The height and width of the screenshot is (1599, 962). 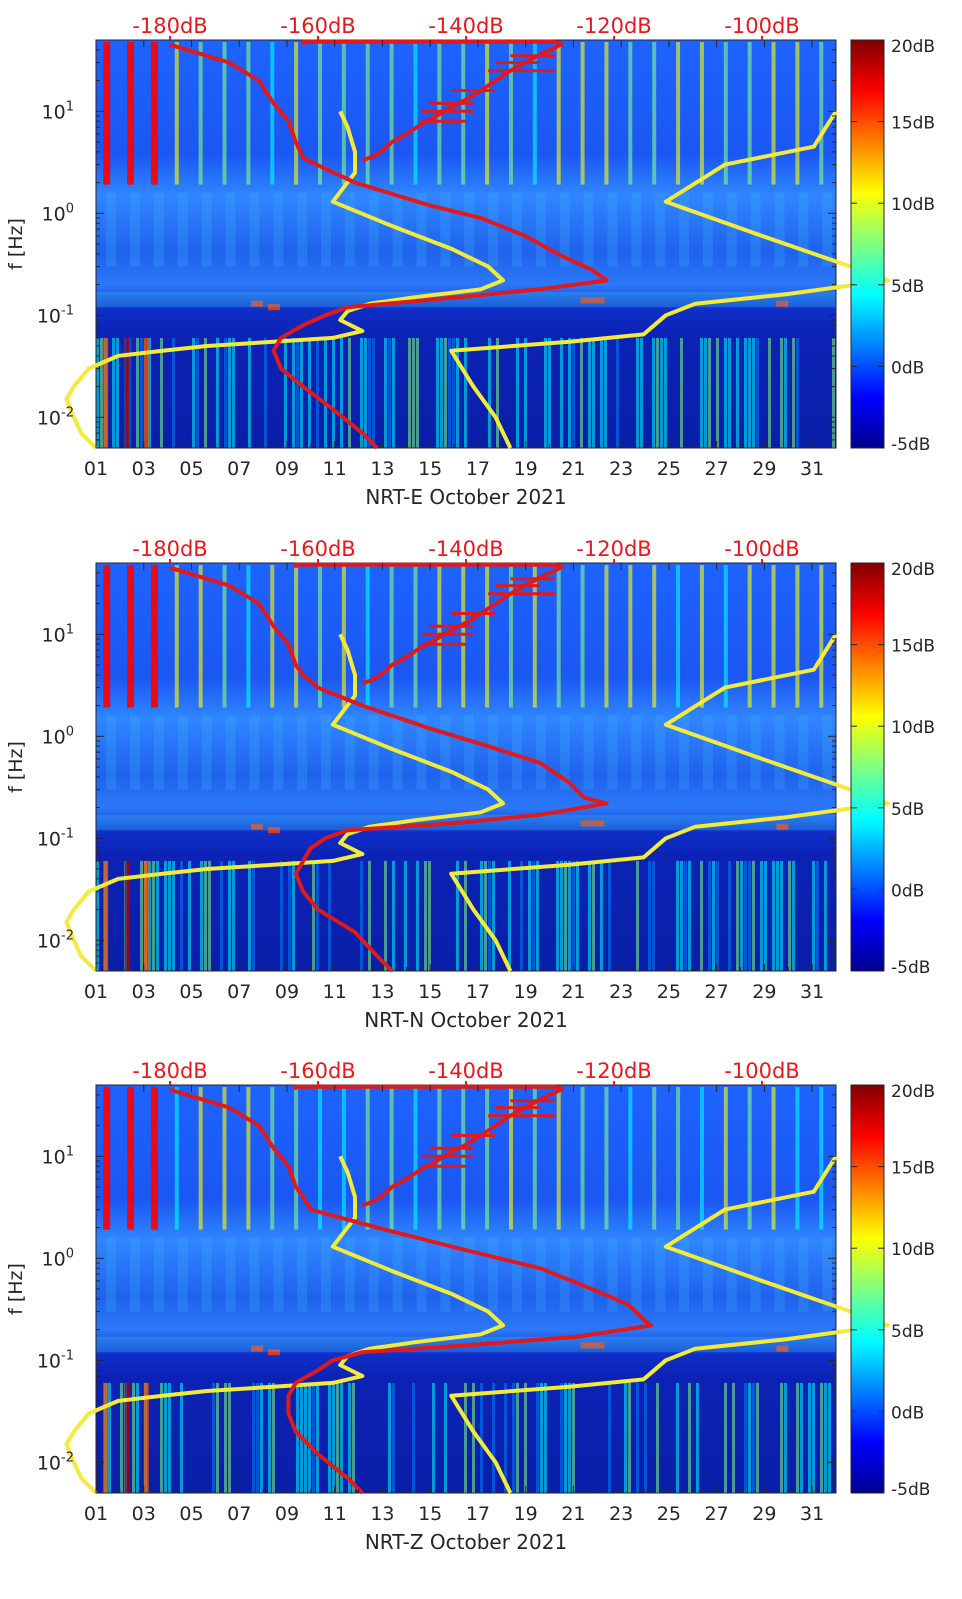 I want to click on x-tick-label: 31, so click(x=812, y=1514).